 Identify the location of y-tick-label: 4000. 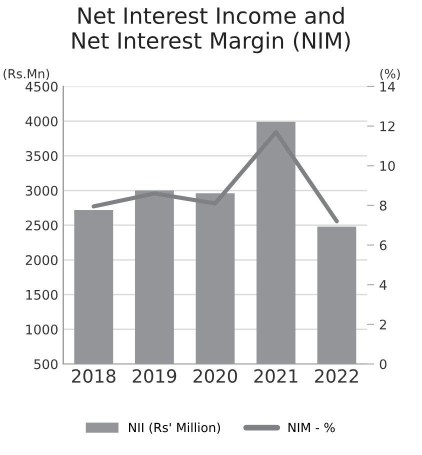
(42, 121).